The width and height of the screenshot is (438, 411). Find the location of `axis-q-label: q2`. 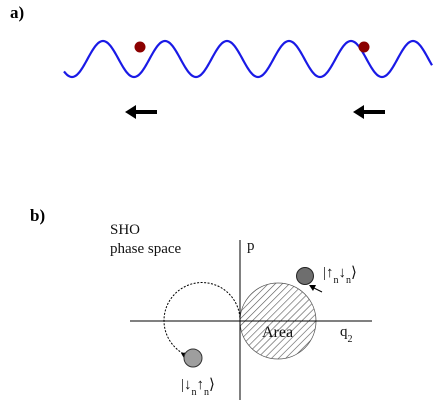

axis-q-label: q2 is located at coordinates (346, 333).